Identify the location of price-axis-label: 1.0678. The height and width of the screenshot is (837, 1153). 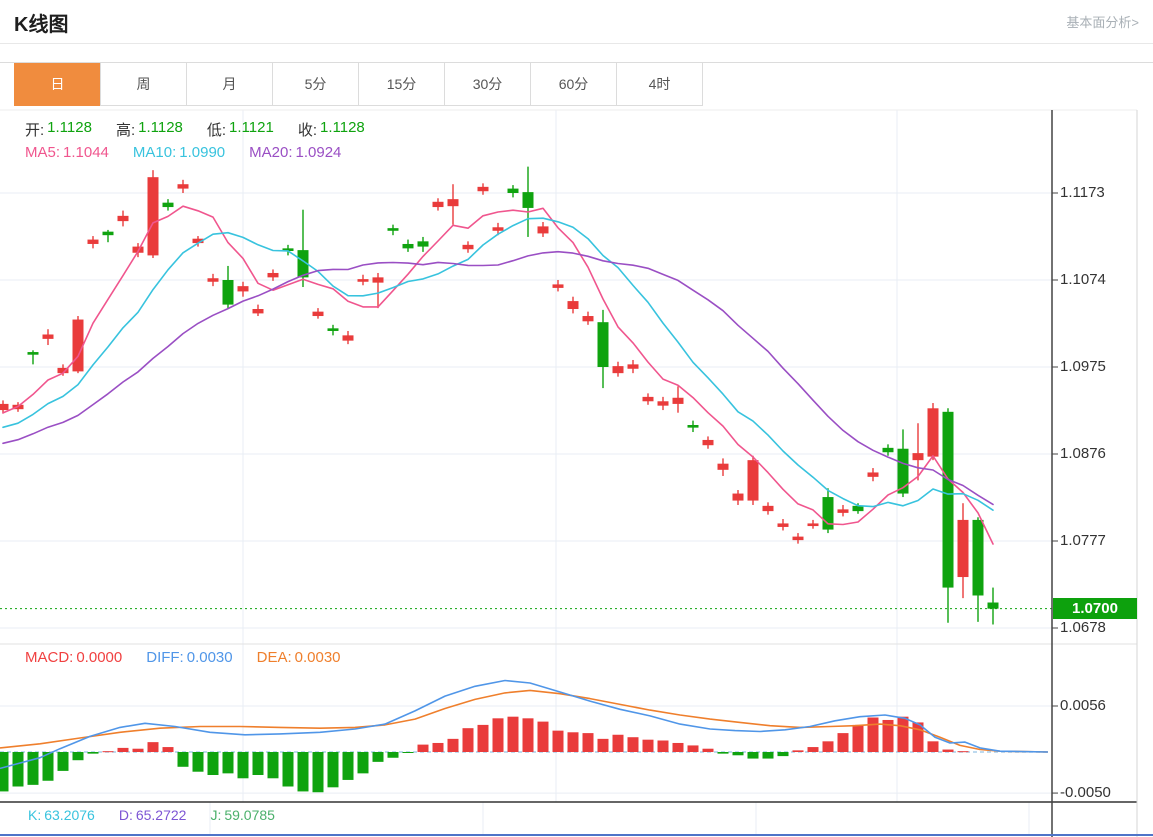
(1083, 627).